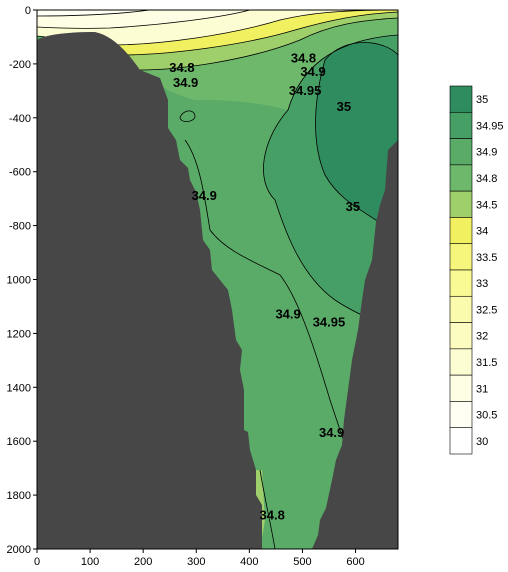 Image resolution: width=508 pixels, height=572 pixels. I want to click on colorbar-label: 32, so click(482, 337).